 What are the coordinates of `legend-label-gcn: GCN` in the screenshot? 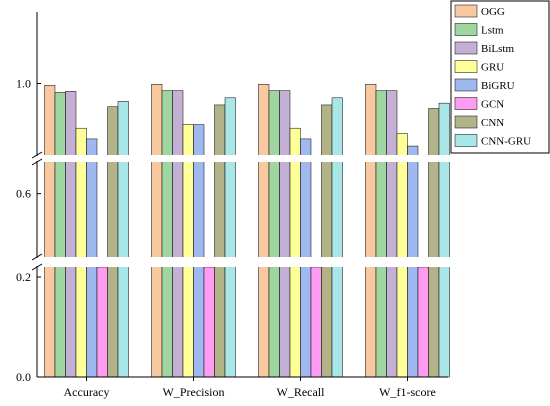 It's located at (492, 105).